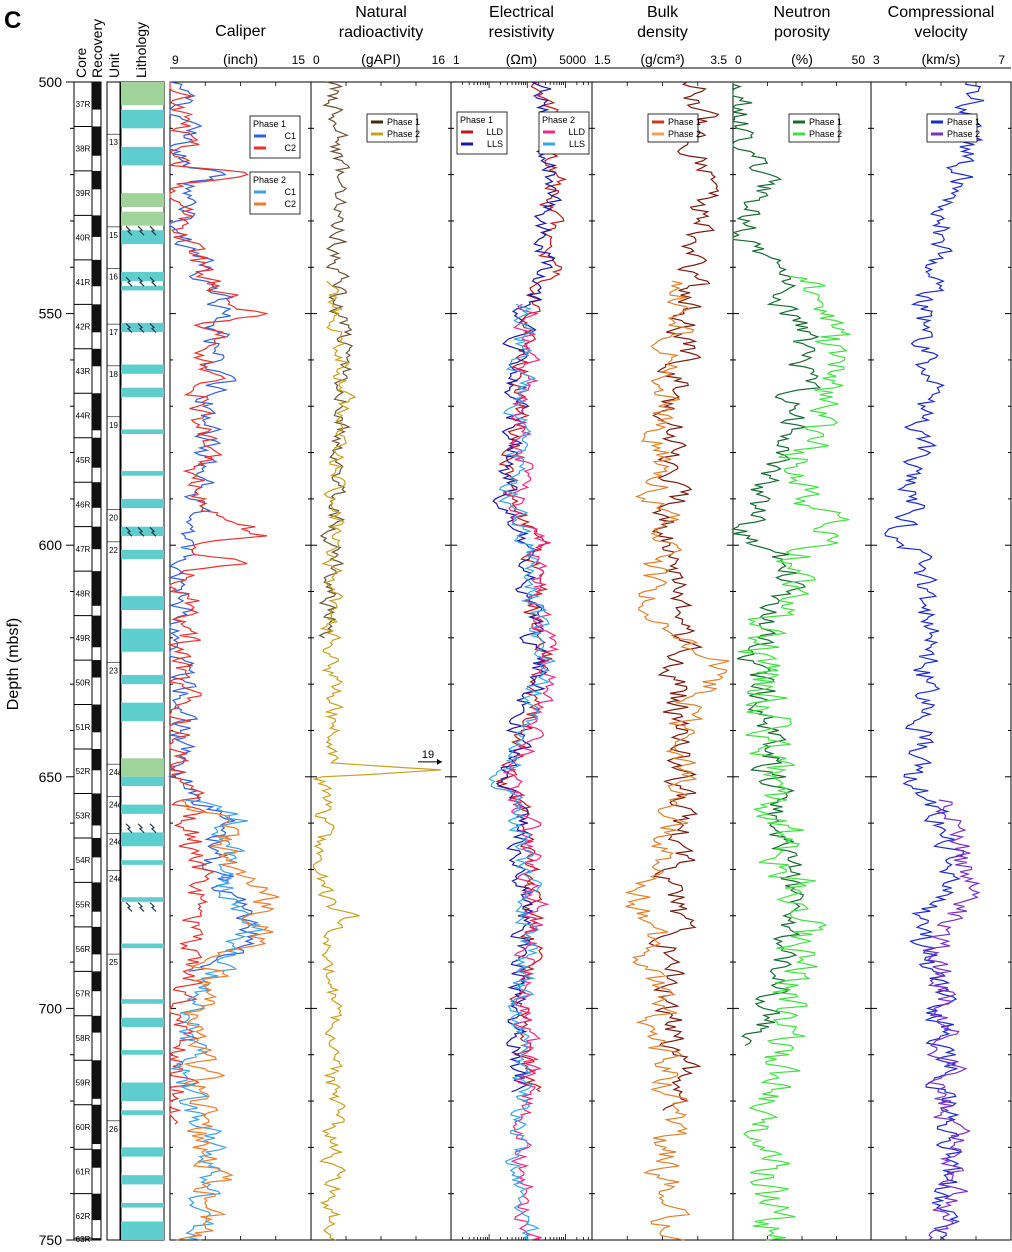 This screenshot has width=1012, height=1252. Describe the element at coordinates (51, 545) in the screenshot. I see `depth-tick-label: 600` at that location.